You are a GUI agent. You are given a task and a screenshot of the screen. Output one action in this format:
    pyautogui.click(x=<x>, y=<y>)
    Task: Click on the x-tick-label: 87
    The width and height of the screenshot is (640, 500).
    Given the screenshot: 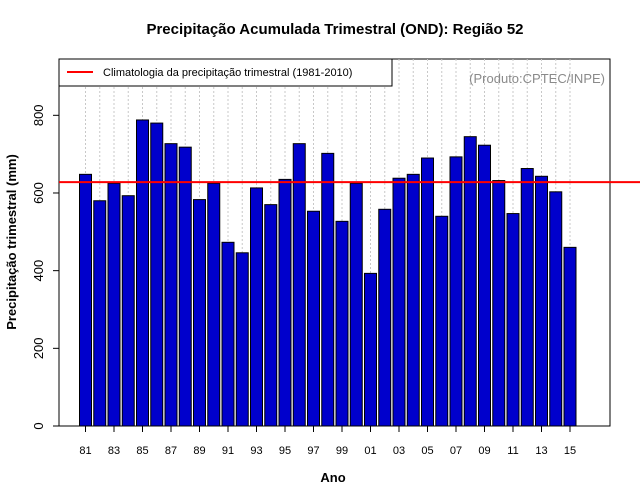 What is the action you would take?
    pyautogui.click(x=171, y=451)
    